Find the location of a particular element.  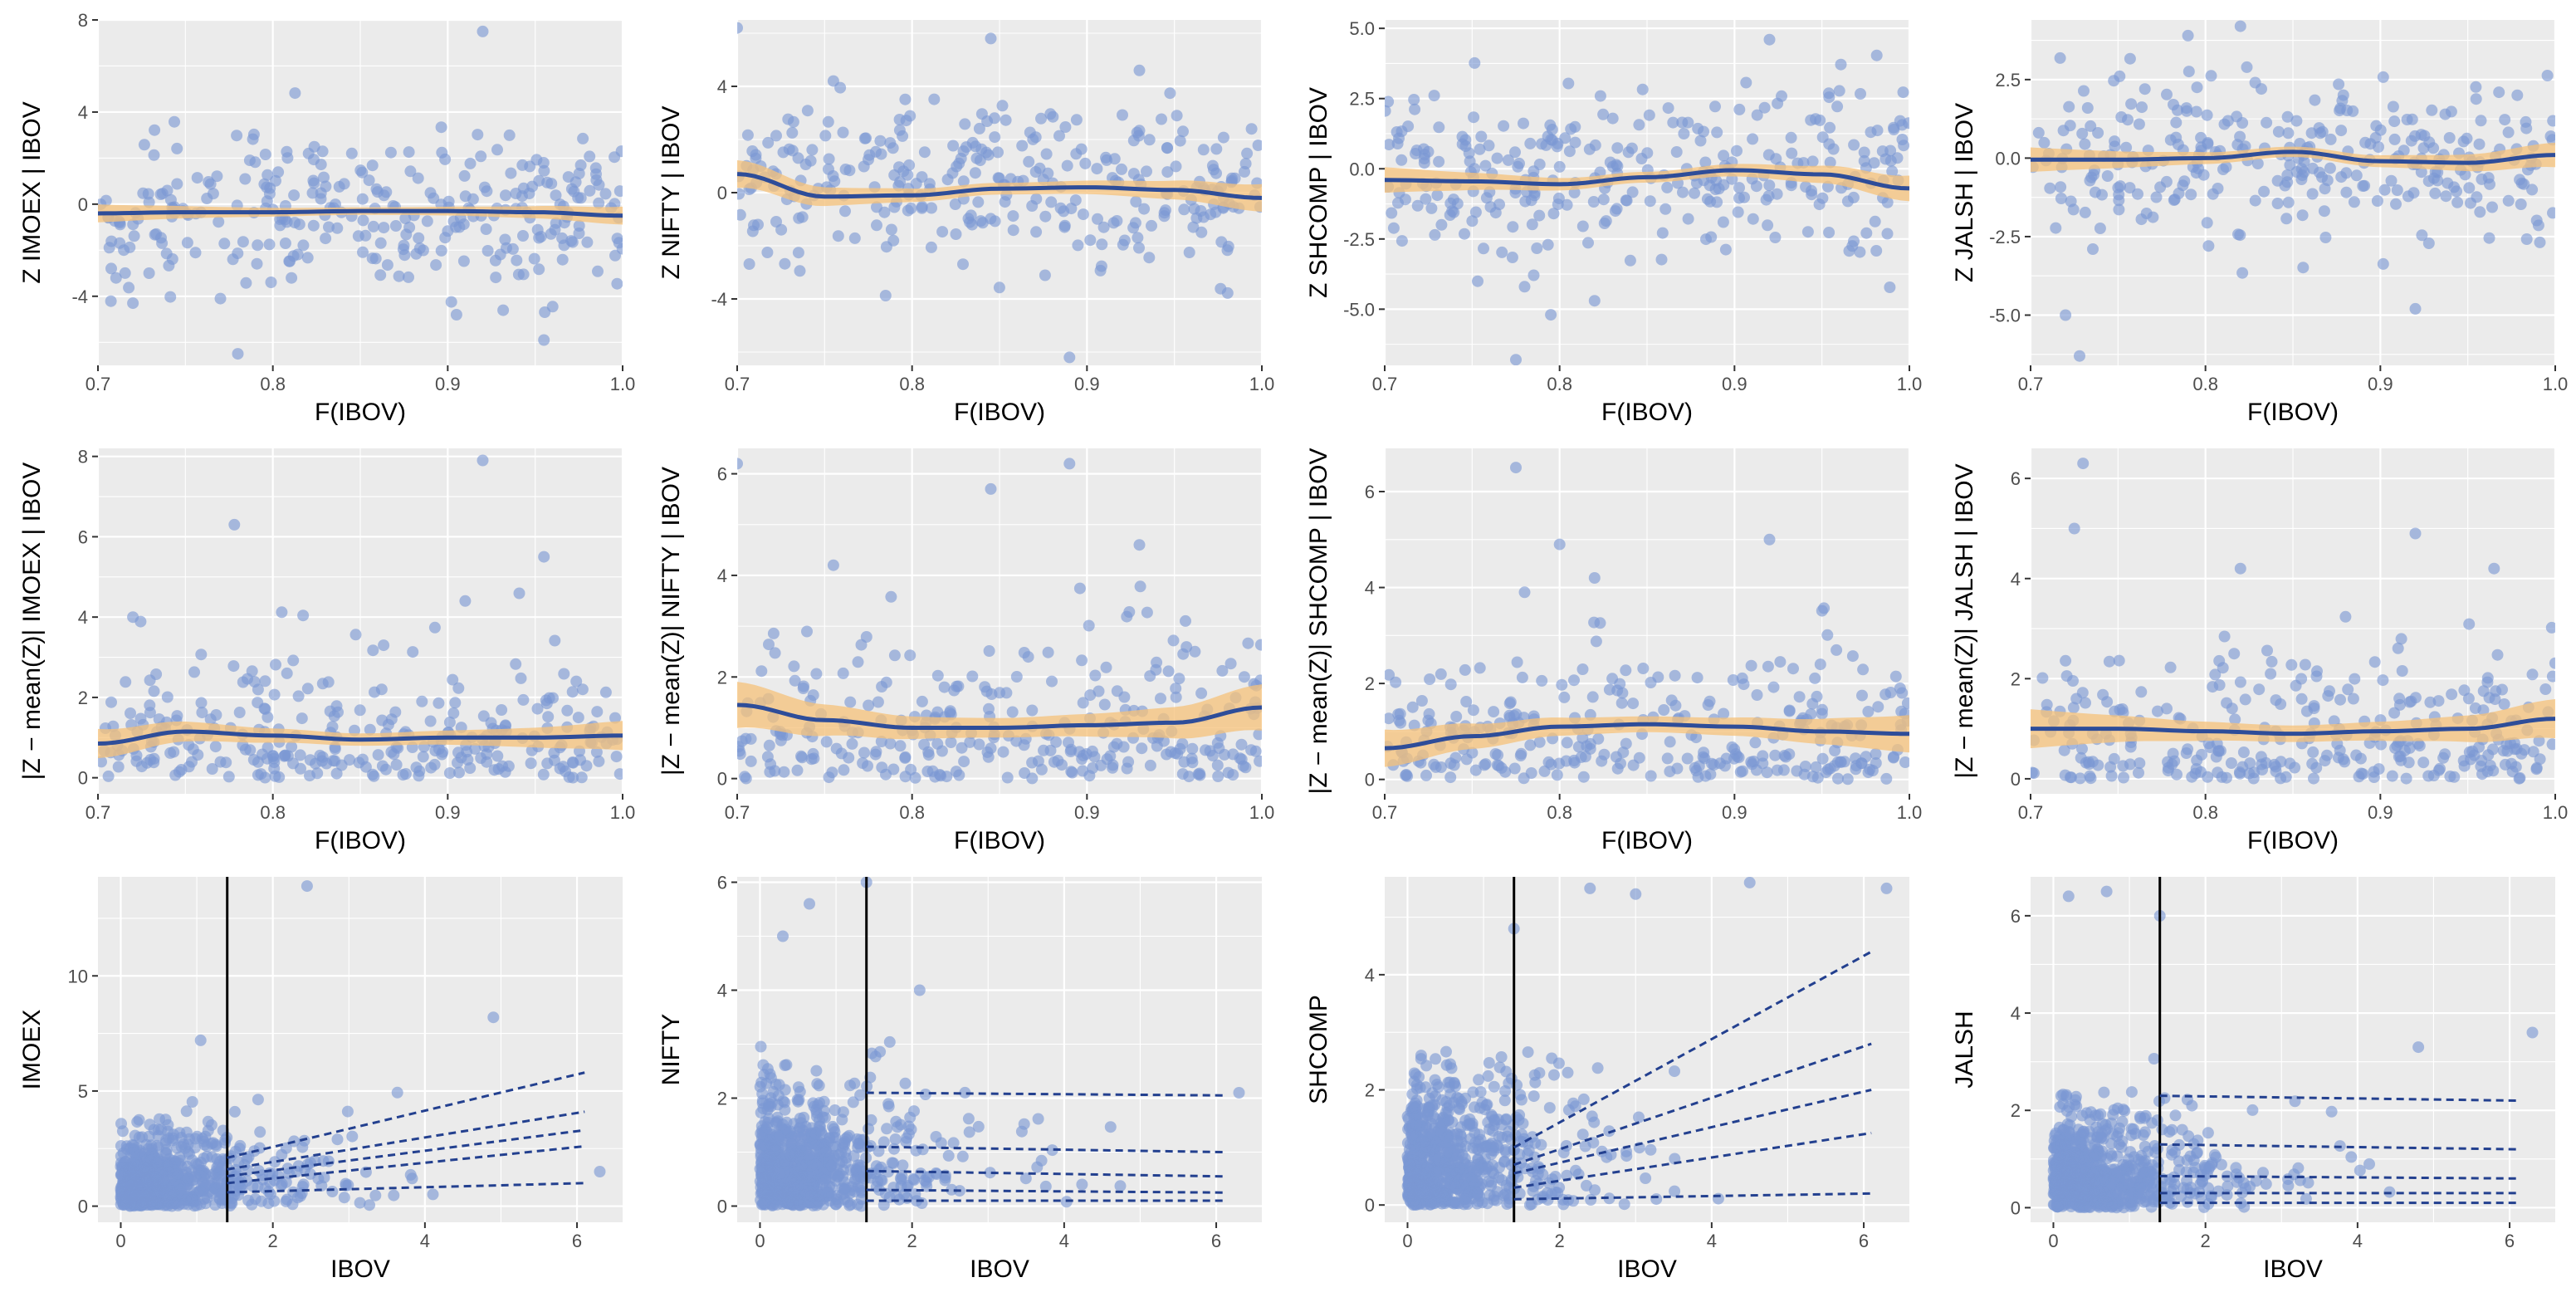

y-tick-label: 4 is located at coordinates (722, 86).